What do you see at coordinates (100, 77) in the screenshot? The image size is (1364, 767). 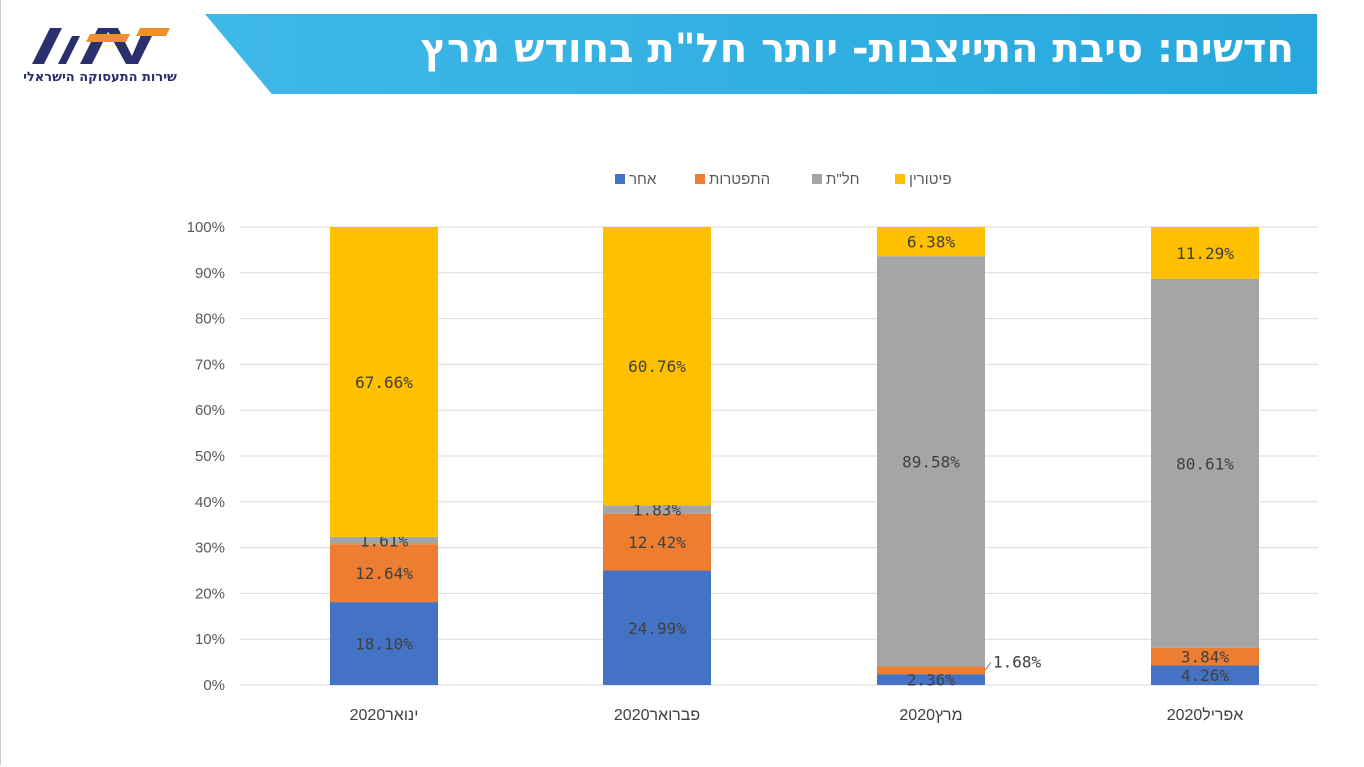 I see `logo-text: שירות התעסוקה הישראלי` at bounding box center [100, 77].